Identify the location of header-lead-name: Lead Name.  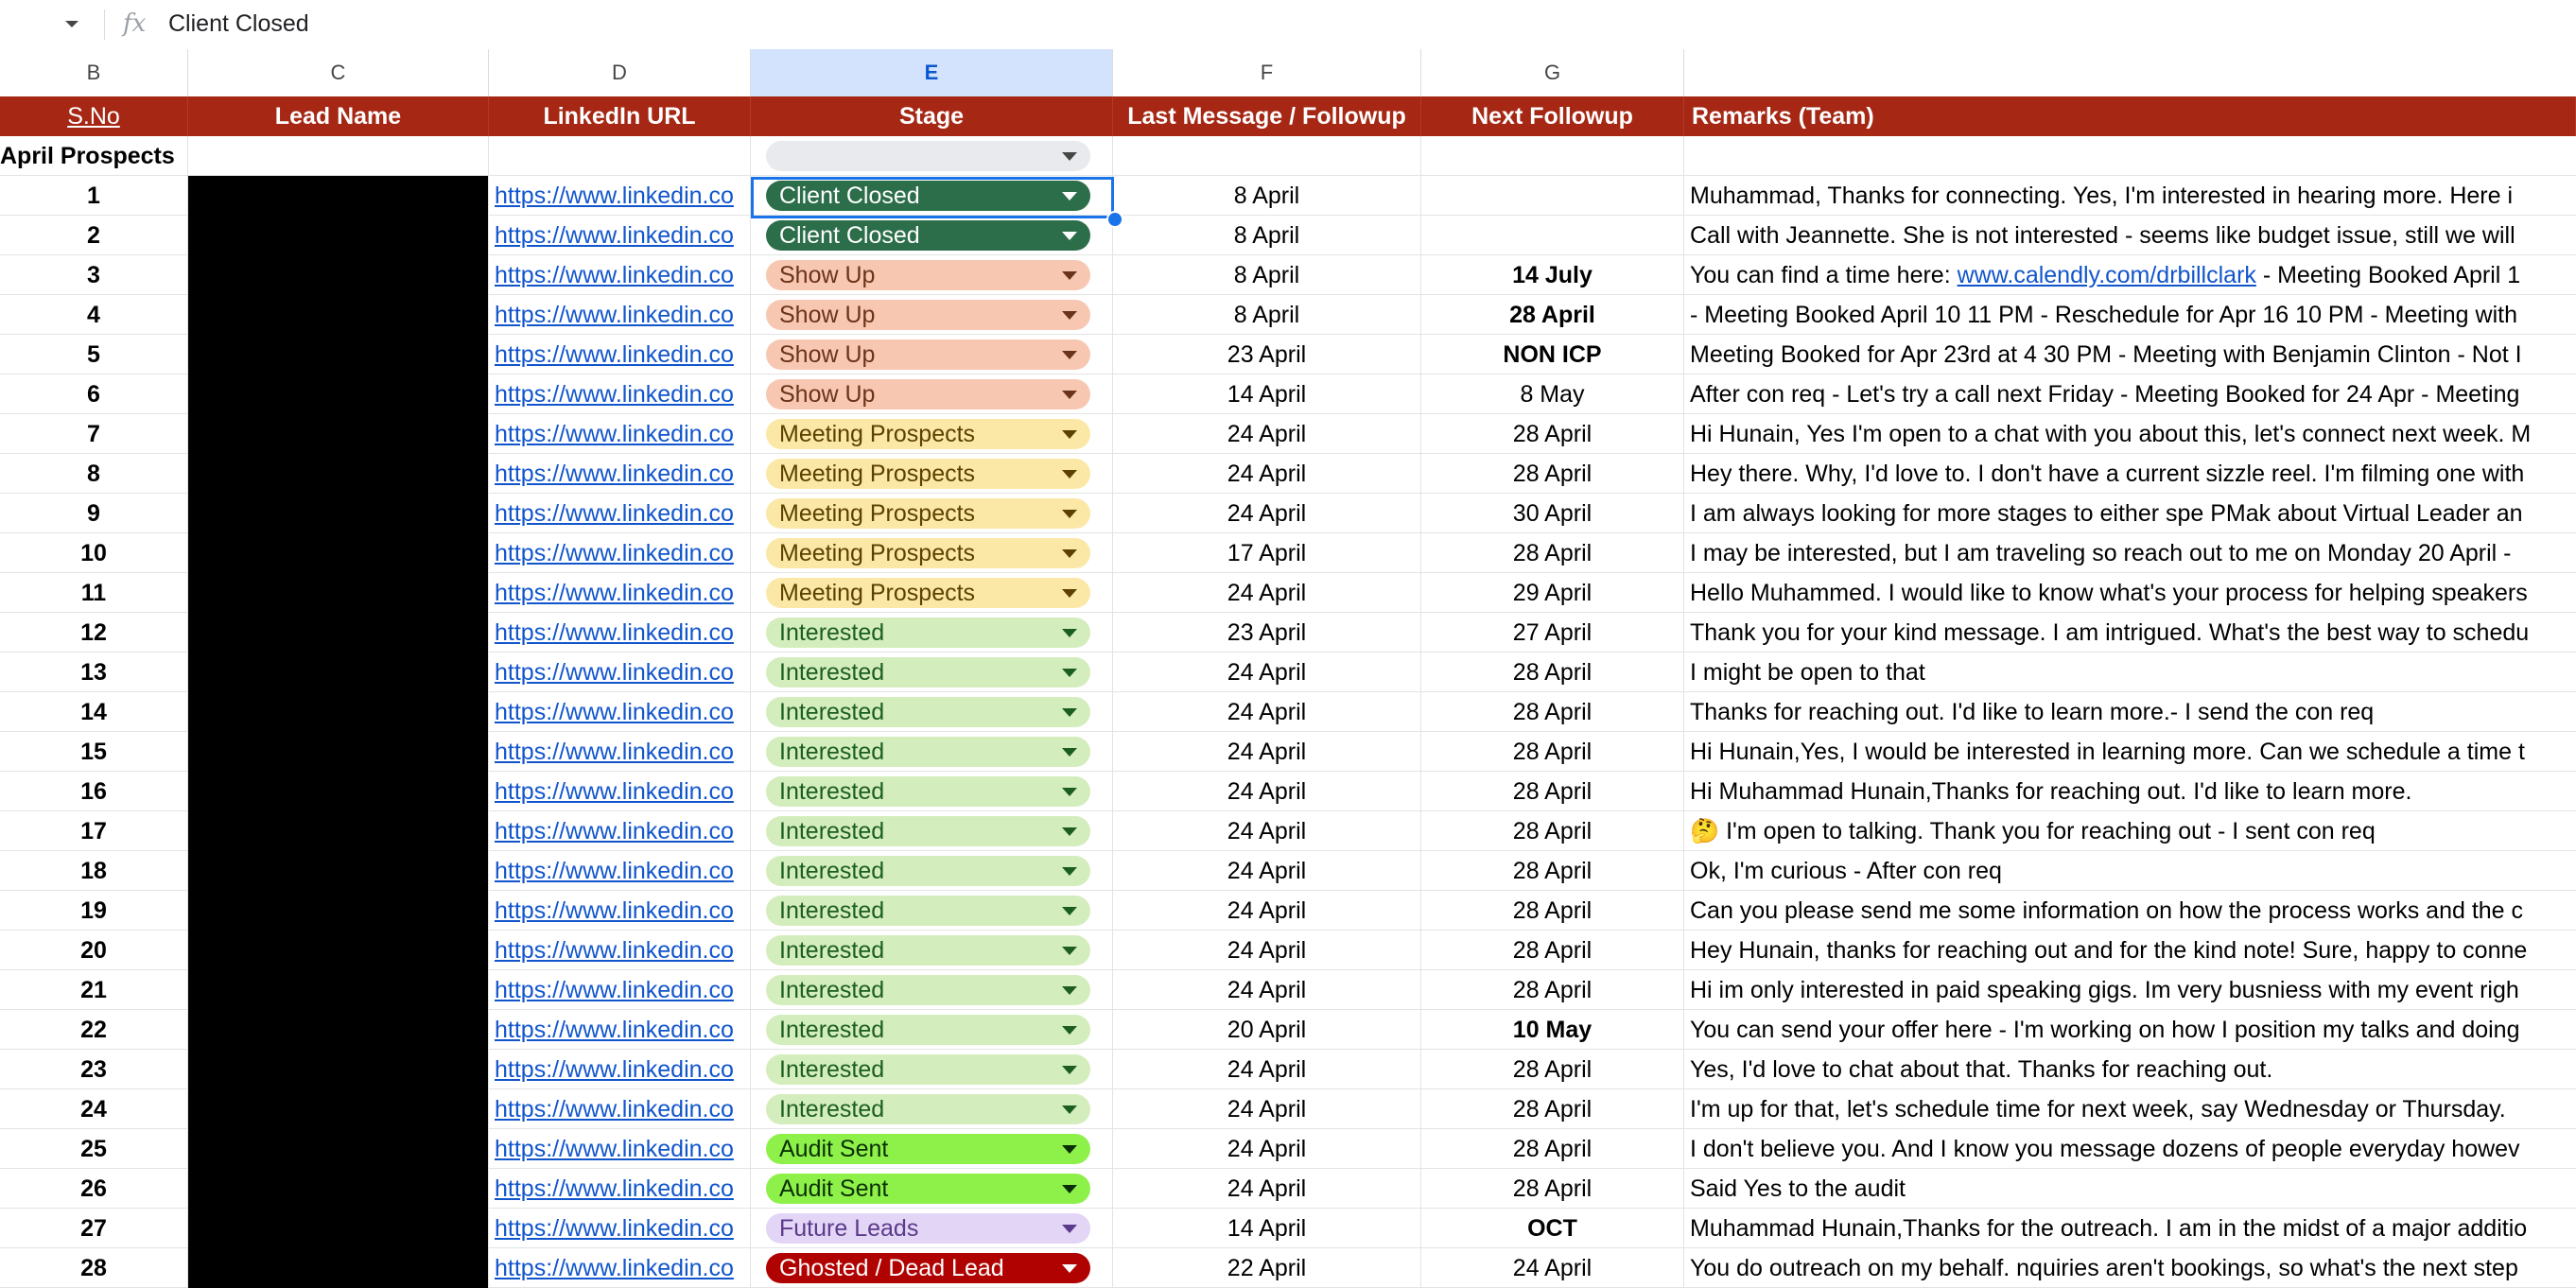
(338, 116).